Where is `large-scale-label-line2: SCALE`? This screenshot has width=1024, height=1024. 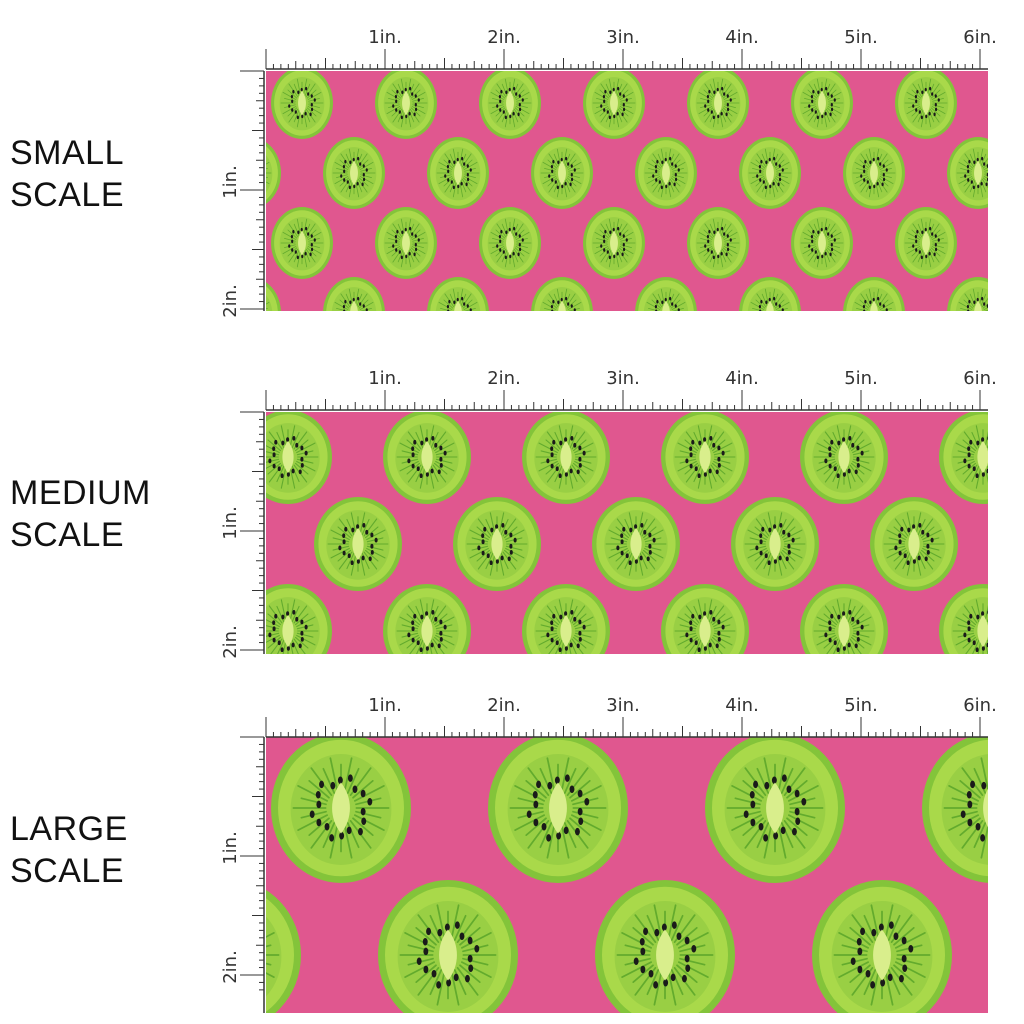
large-scale-label-line2: SCALE is located at coordinates (67, 871).